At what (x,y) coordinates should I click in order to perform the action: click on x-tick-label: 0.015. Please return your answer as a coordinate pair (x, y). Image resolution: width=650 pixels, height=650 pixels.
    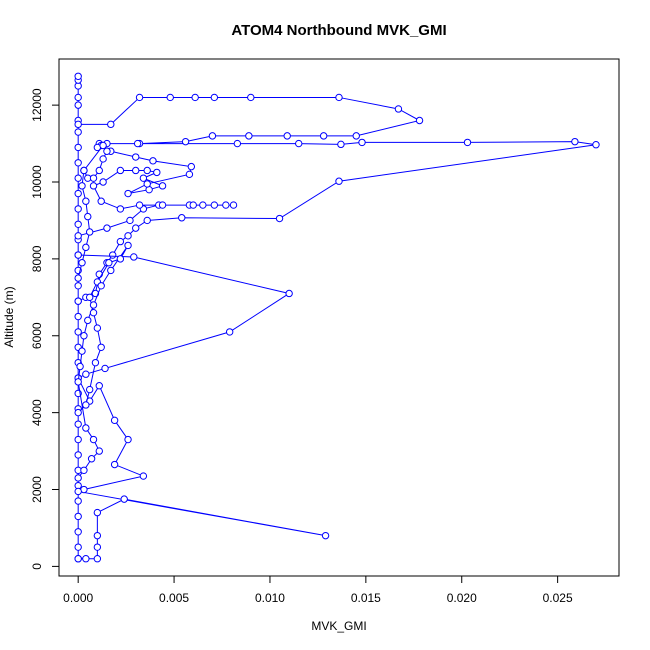
    Looking at the image, I should click on (366, 598).